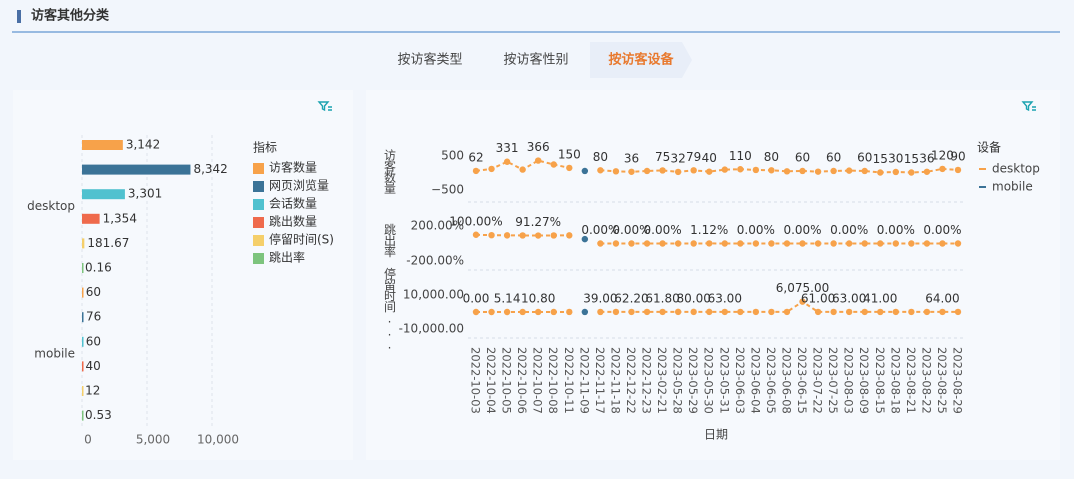  I want to click on data-label: 6,075.00, so click(802, 288).